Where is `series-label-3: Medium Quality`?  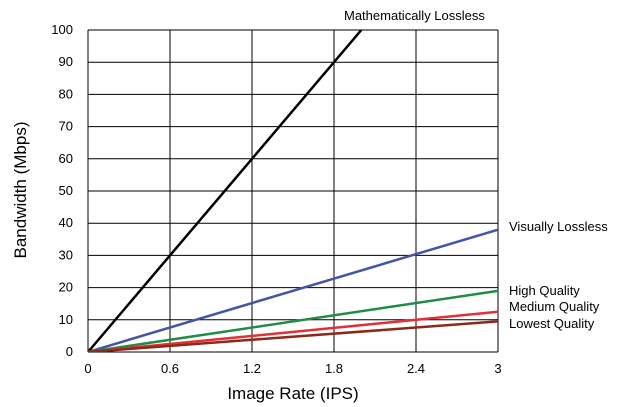 series-label-3: Medium Quality is located at coordinates (554, 306).